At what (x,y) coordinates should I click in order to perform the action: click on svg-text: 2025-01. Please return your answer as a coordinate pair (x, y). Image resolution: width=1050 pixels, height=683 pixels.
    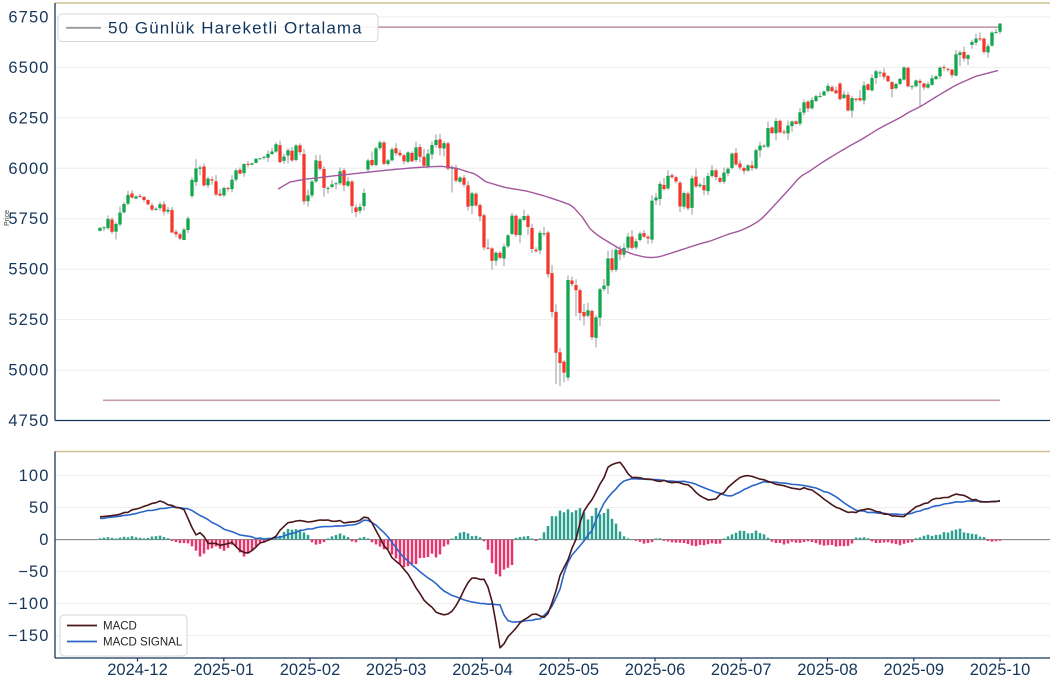
    Looking at the image, I should click on (224, 670).